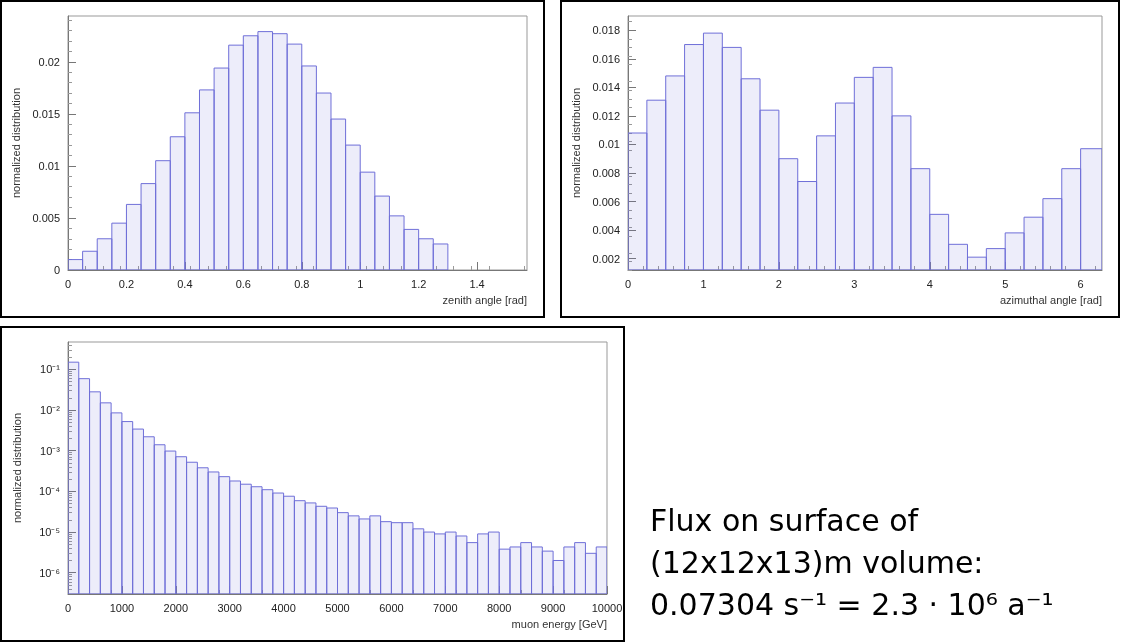 This screenshot has width=1122, height=644. Describe the element at coordinates (606, 115) in the screenshot. I see `y-tick-label: 0.012` at that location.